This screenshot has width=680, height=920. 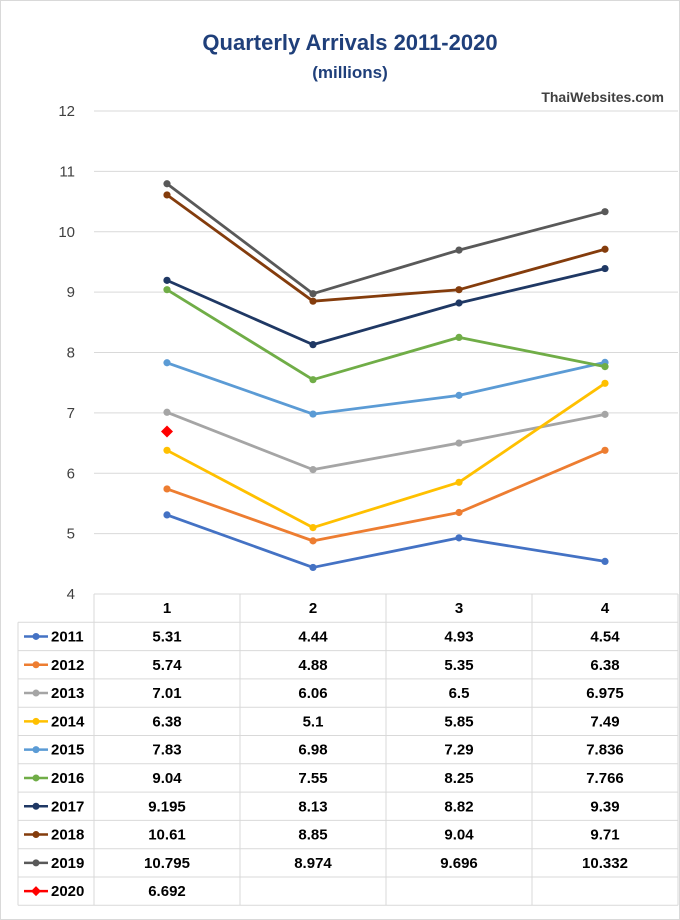 I want to click on table-cell-2016-q2: 7.55, so click(x=312, y=778).